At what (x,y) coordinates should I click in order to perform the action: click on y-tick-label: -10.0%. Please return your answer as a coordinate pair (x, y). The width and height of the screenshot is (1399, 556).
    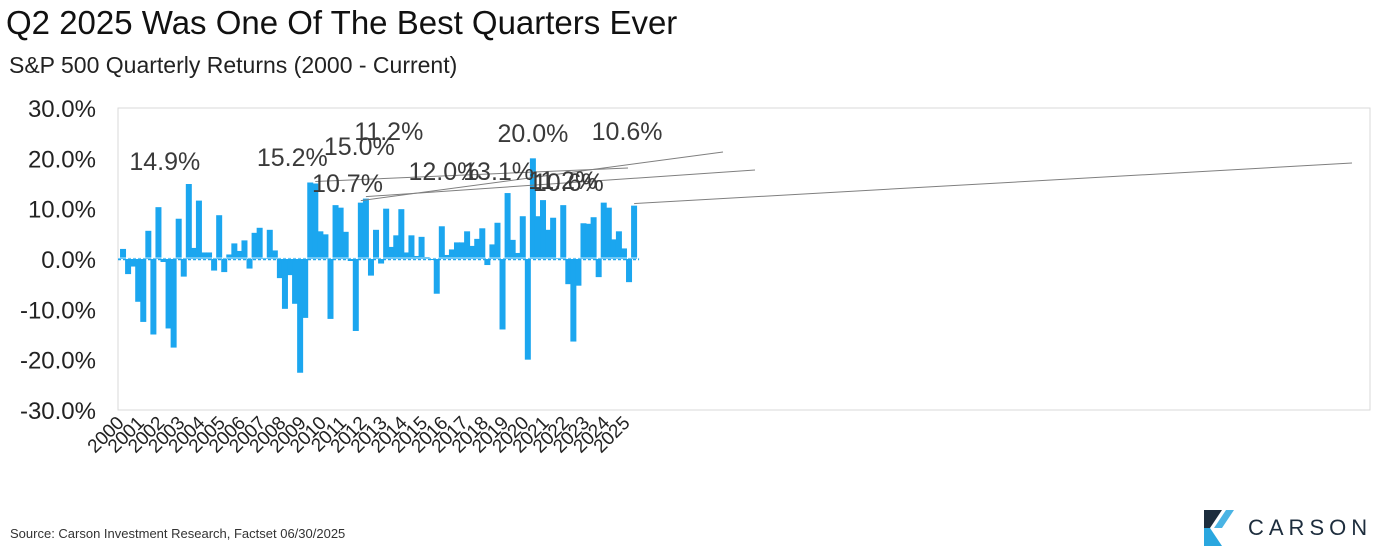
    Looking at the image, I should click on (58, 310).